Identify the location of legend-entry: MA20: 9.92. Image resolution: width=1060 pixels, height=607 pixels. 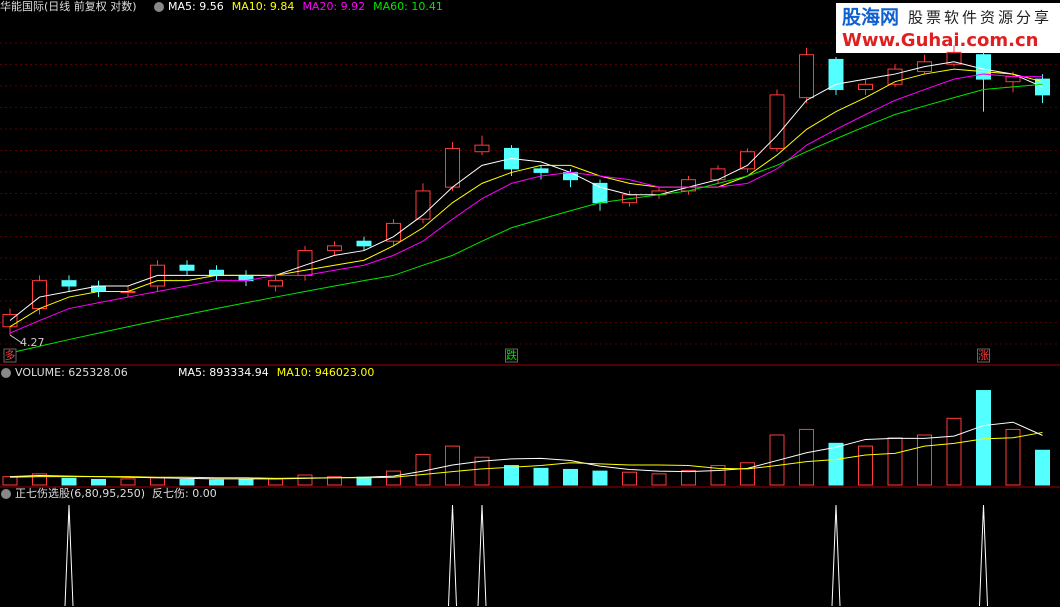
(333, 6).